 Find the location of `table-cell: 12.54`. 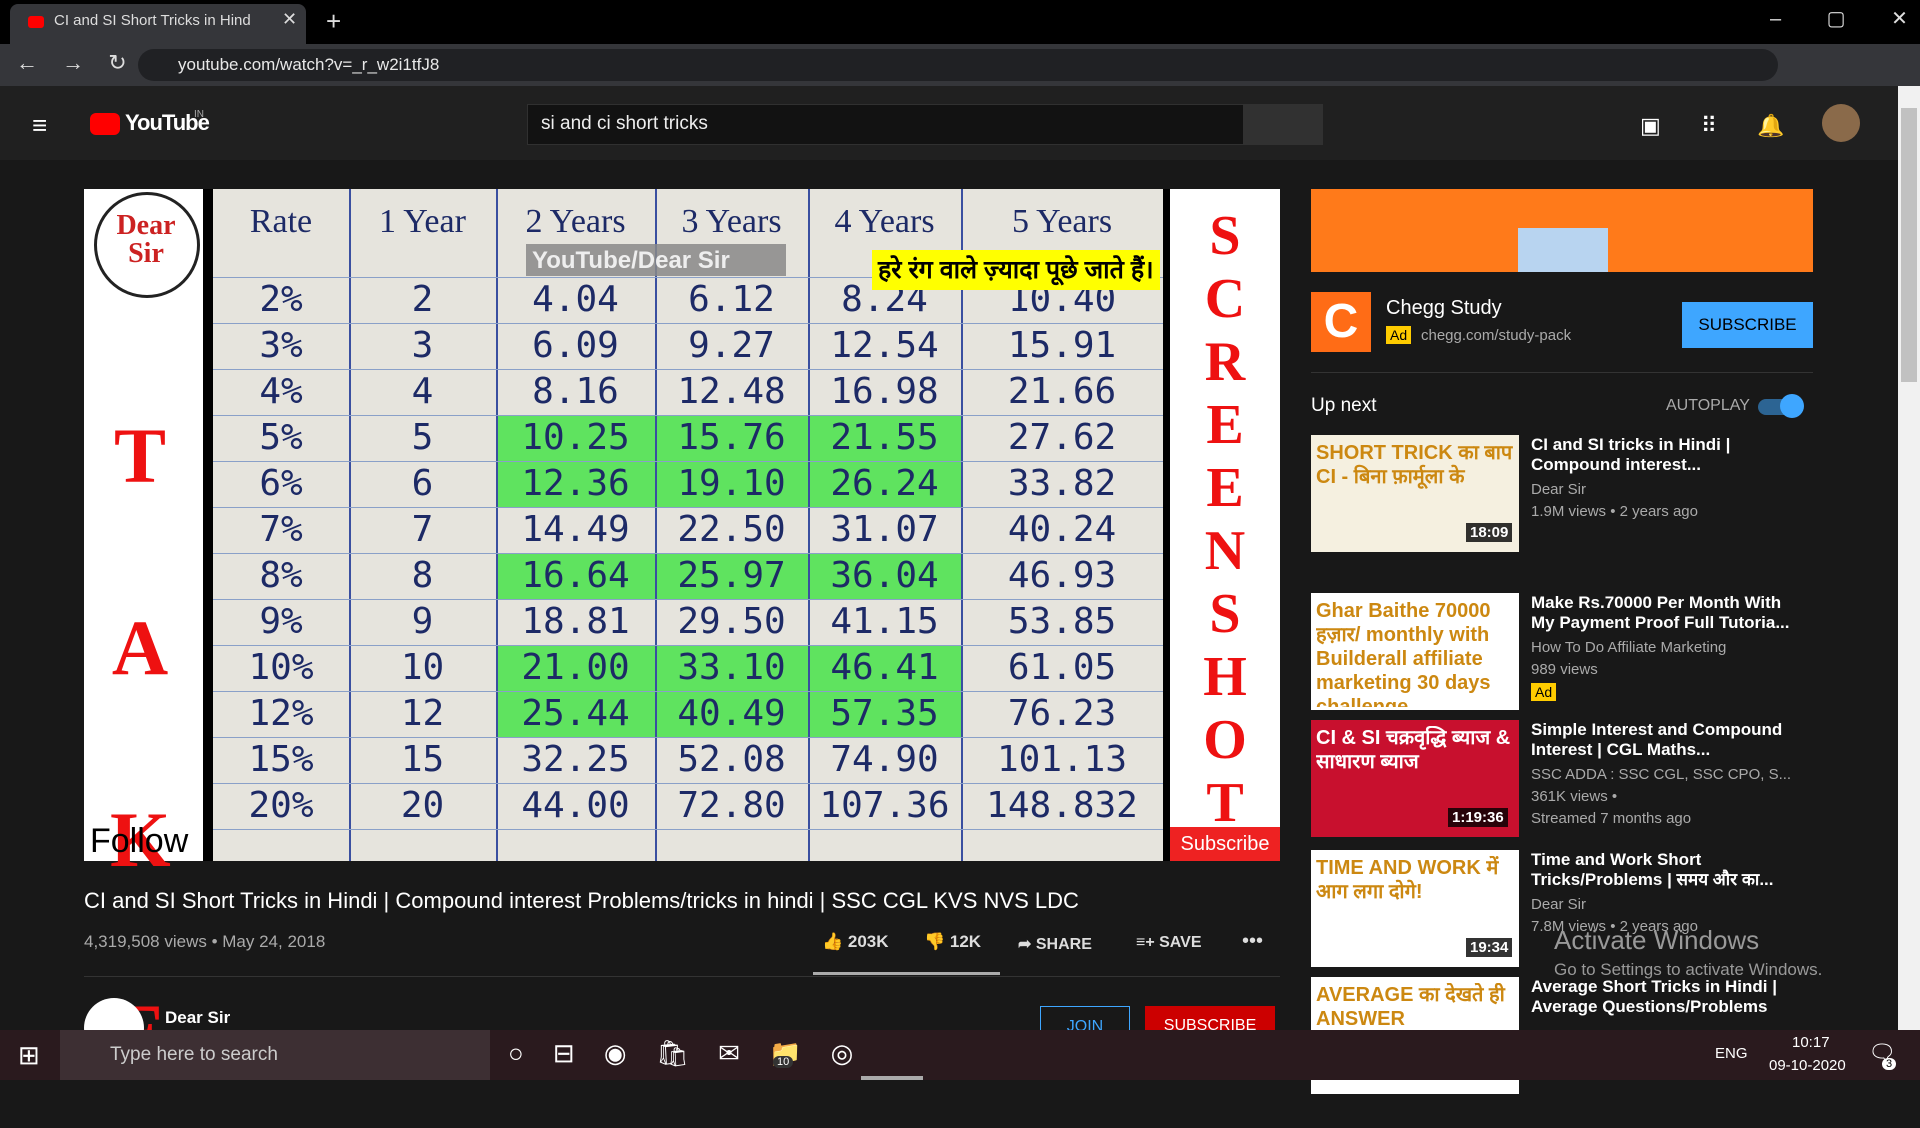

table-cell: 12.54 is located at coordinates (884, 345).